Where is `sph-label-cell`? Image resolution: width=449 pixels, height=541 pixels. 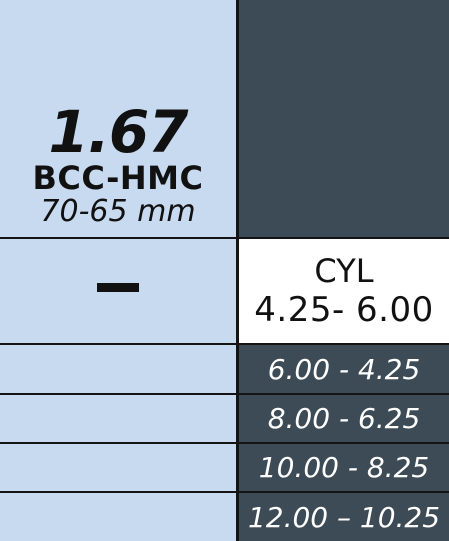
sph-label-cell is located at coordinates (118, 291).